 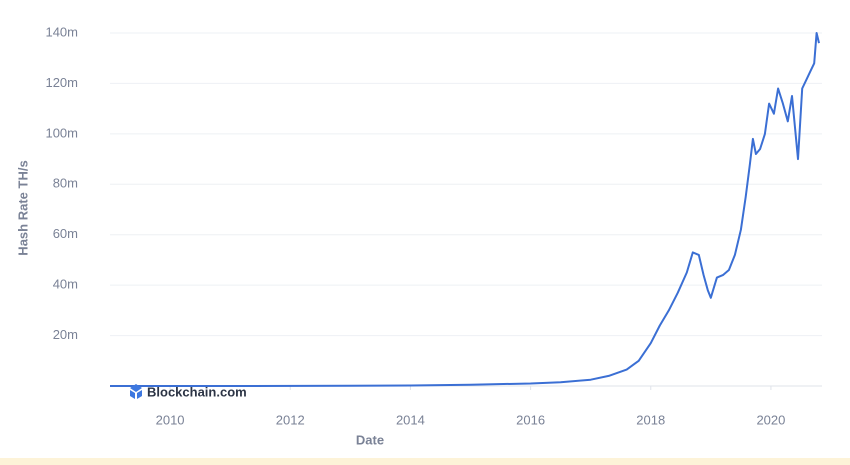 I want to click on y-axis-title: Hash Rate TH/s, so click(x=22, y=207).